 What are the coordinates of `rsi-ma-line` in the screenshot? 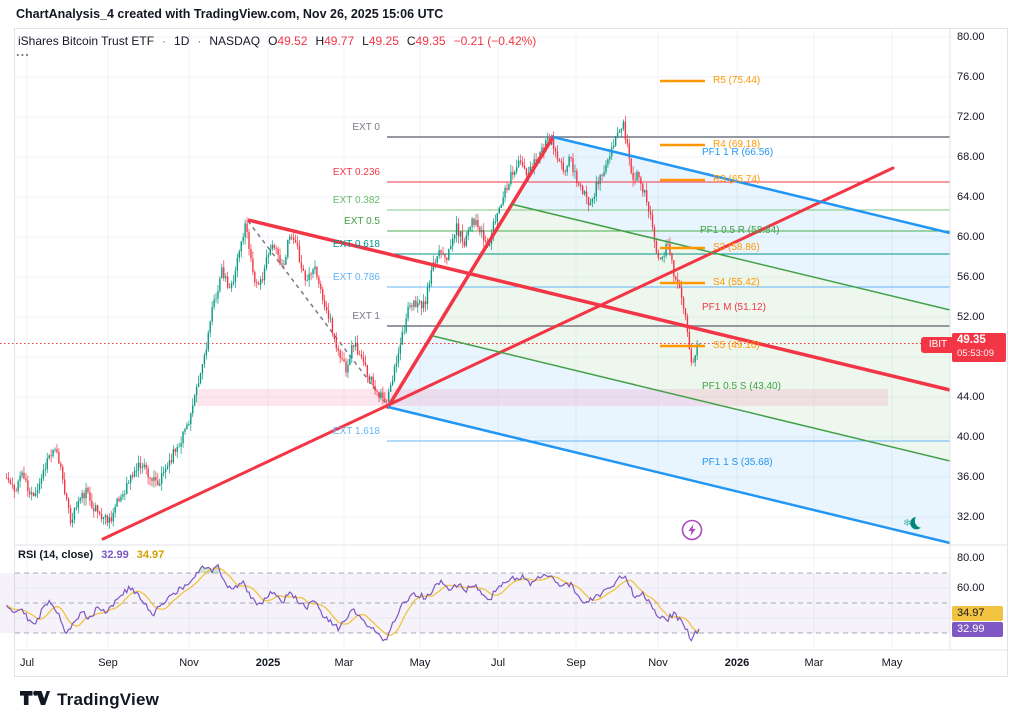 It's located at (353, 601).